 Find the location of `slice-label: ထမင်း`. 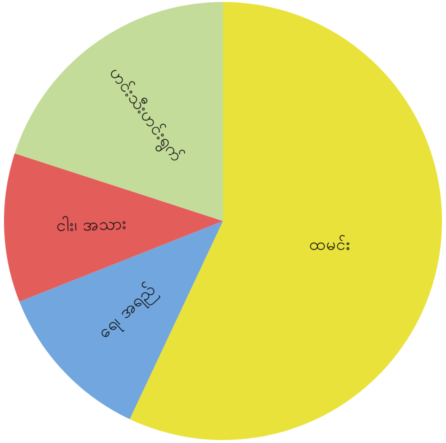

slice-label: ထမင်း is located at coordinates (329, 244).